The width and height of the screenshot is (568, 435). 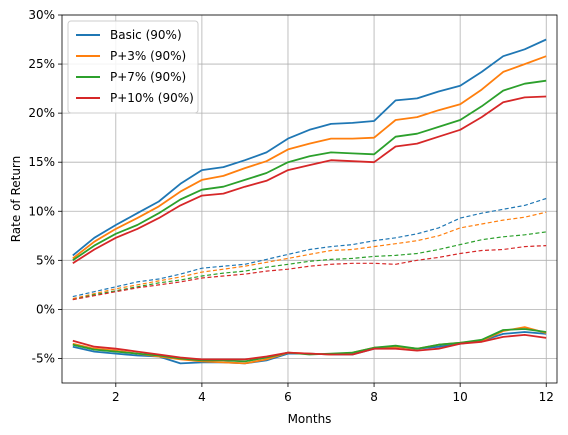 I want to click on legend-box, so click(x=133, y=67).